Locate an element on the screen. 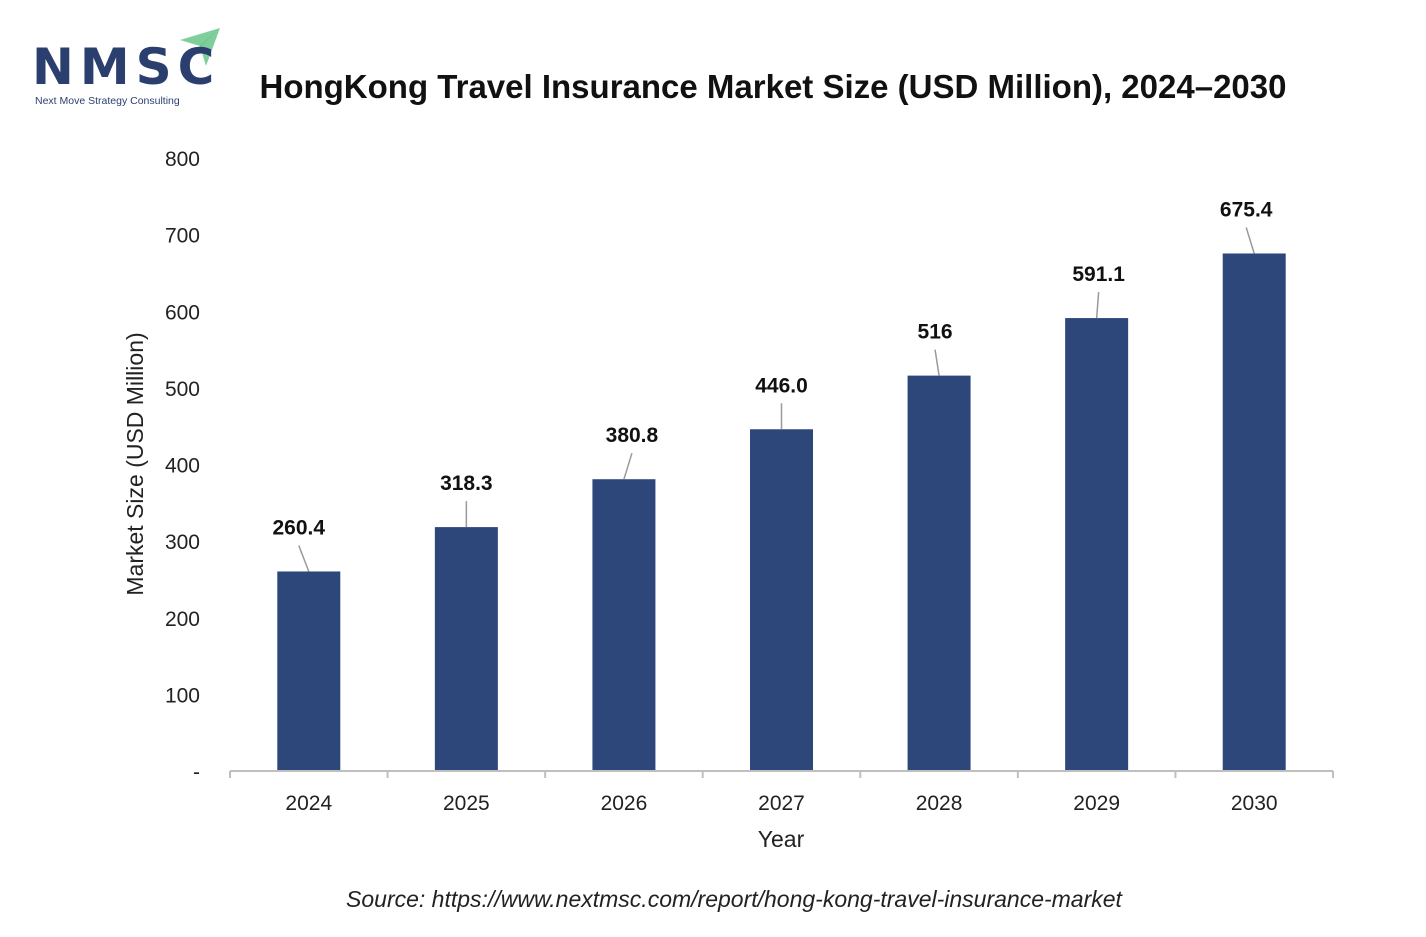 The image size is (1426, 937). x-axis is located at coordinates (781, 774).